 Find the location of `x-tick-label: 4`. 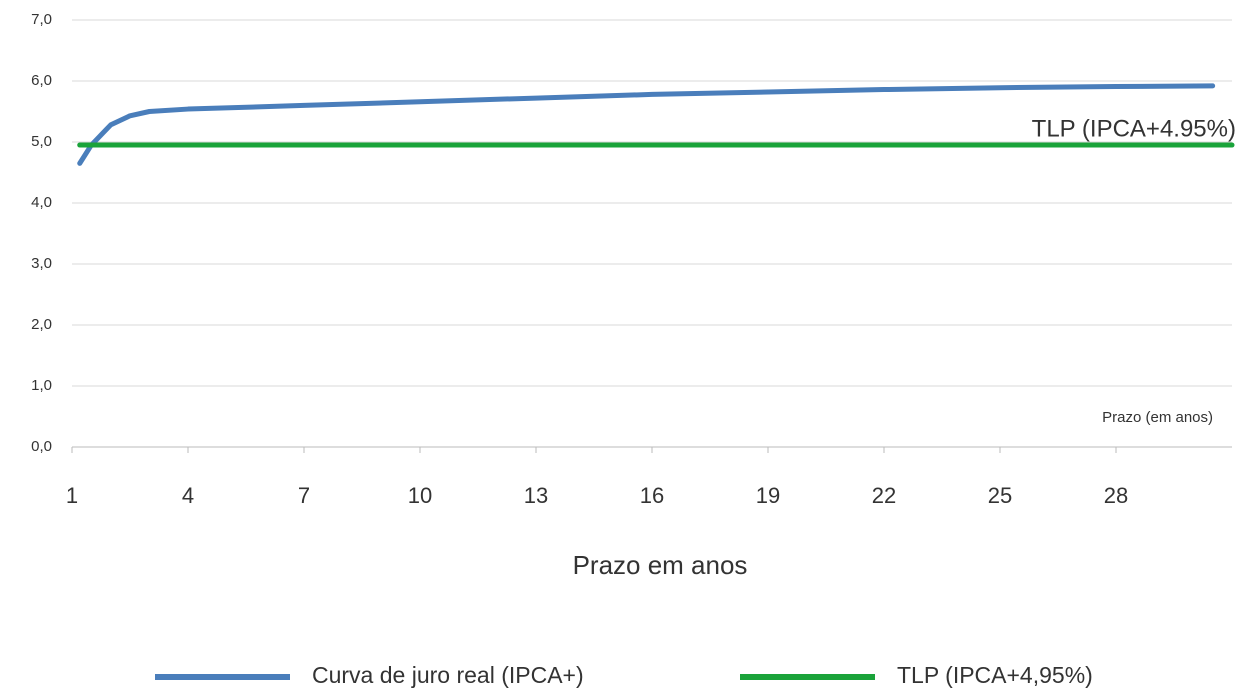

x-tick-label: 4 is located at coordinates (188, 495).